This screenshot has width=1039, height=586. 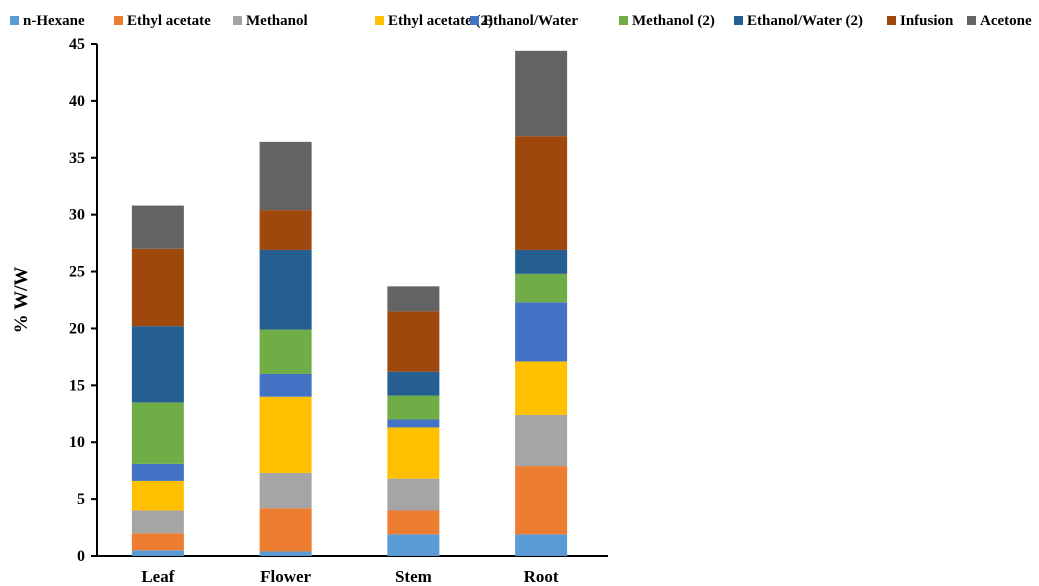 What do you see at coordinates (673, 21) in the screenshot?
I see `legend-label: Methanol (2)` at bounding box center [673, 21].